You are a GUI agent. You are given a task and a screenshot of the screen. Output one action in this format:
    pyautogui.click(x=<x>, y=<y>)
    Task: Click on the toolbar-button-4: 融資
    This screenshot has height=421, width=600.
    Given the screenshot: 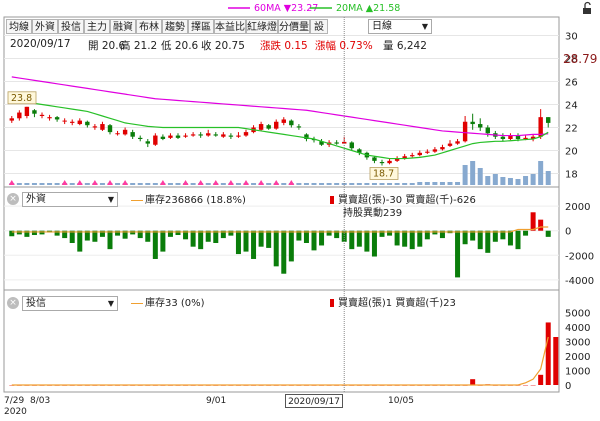 What is the action you would take?
    pyautogui.click(x=123, y=26)
    